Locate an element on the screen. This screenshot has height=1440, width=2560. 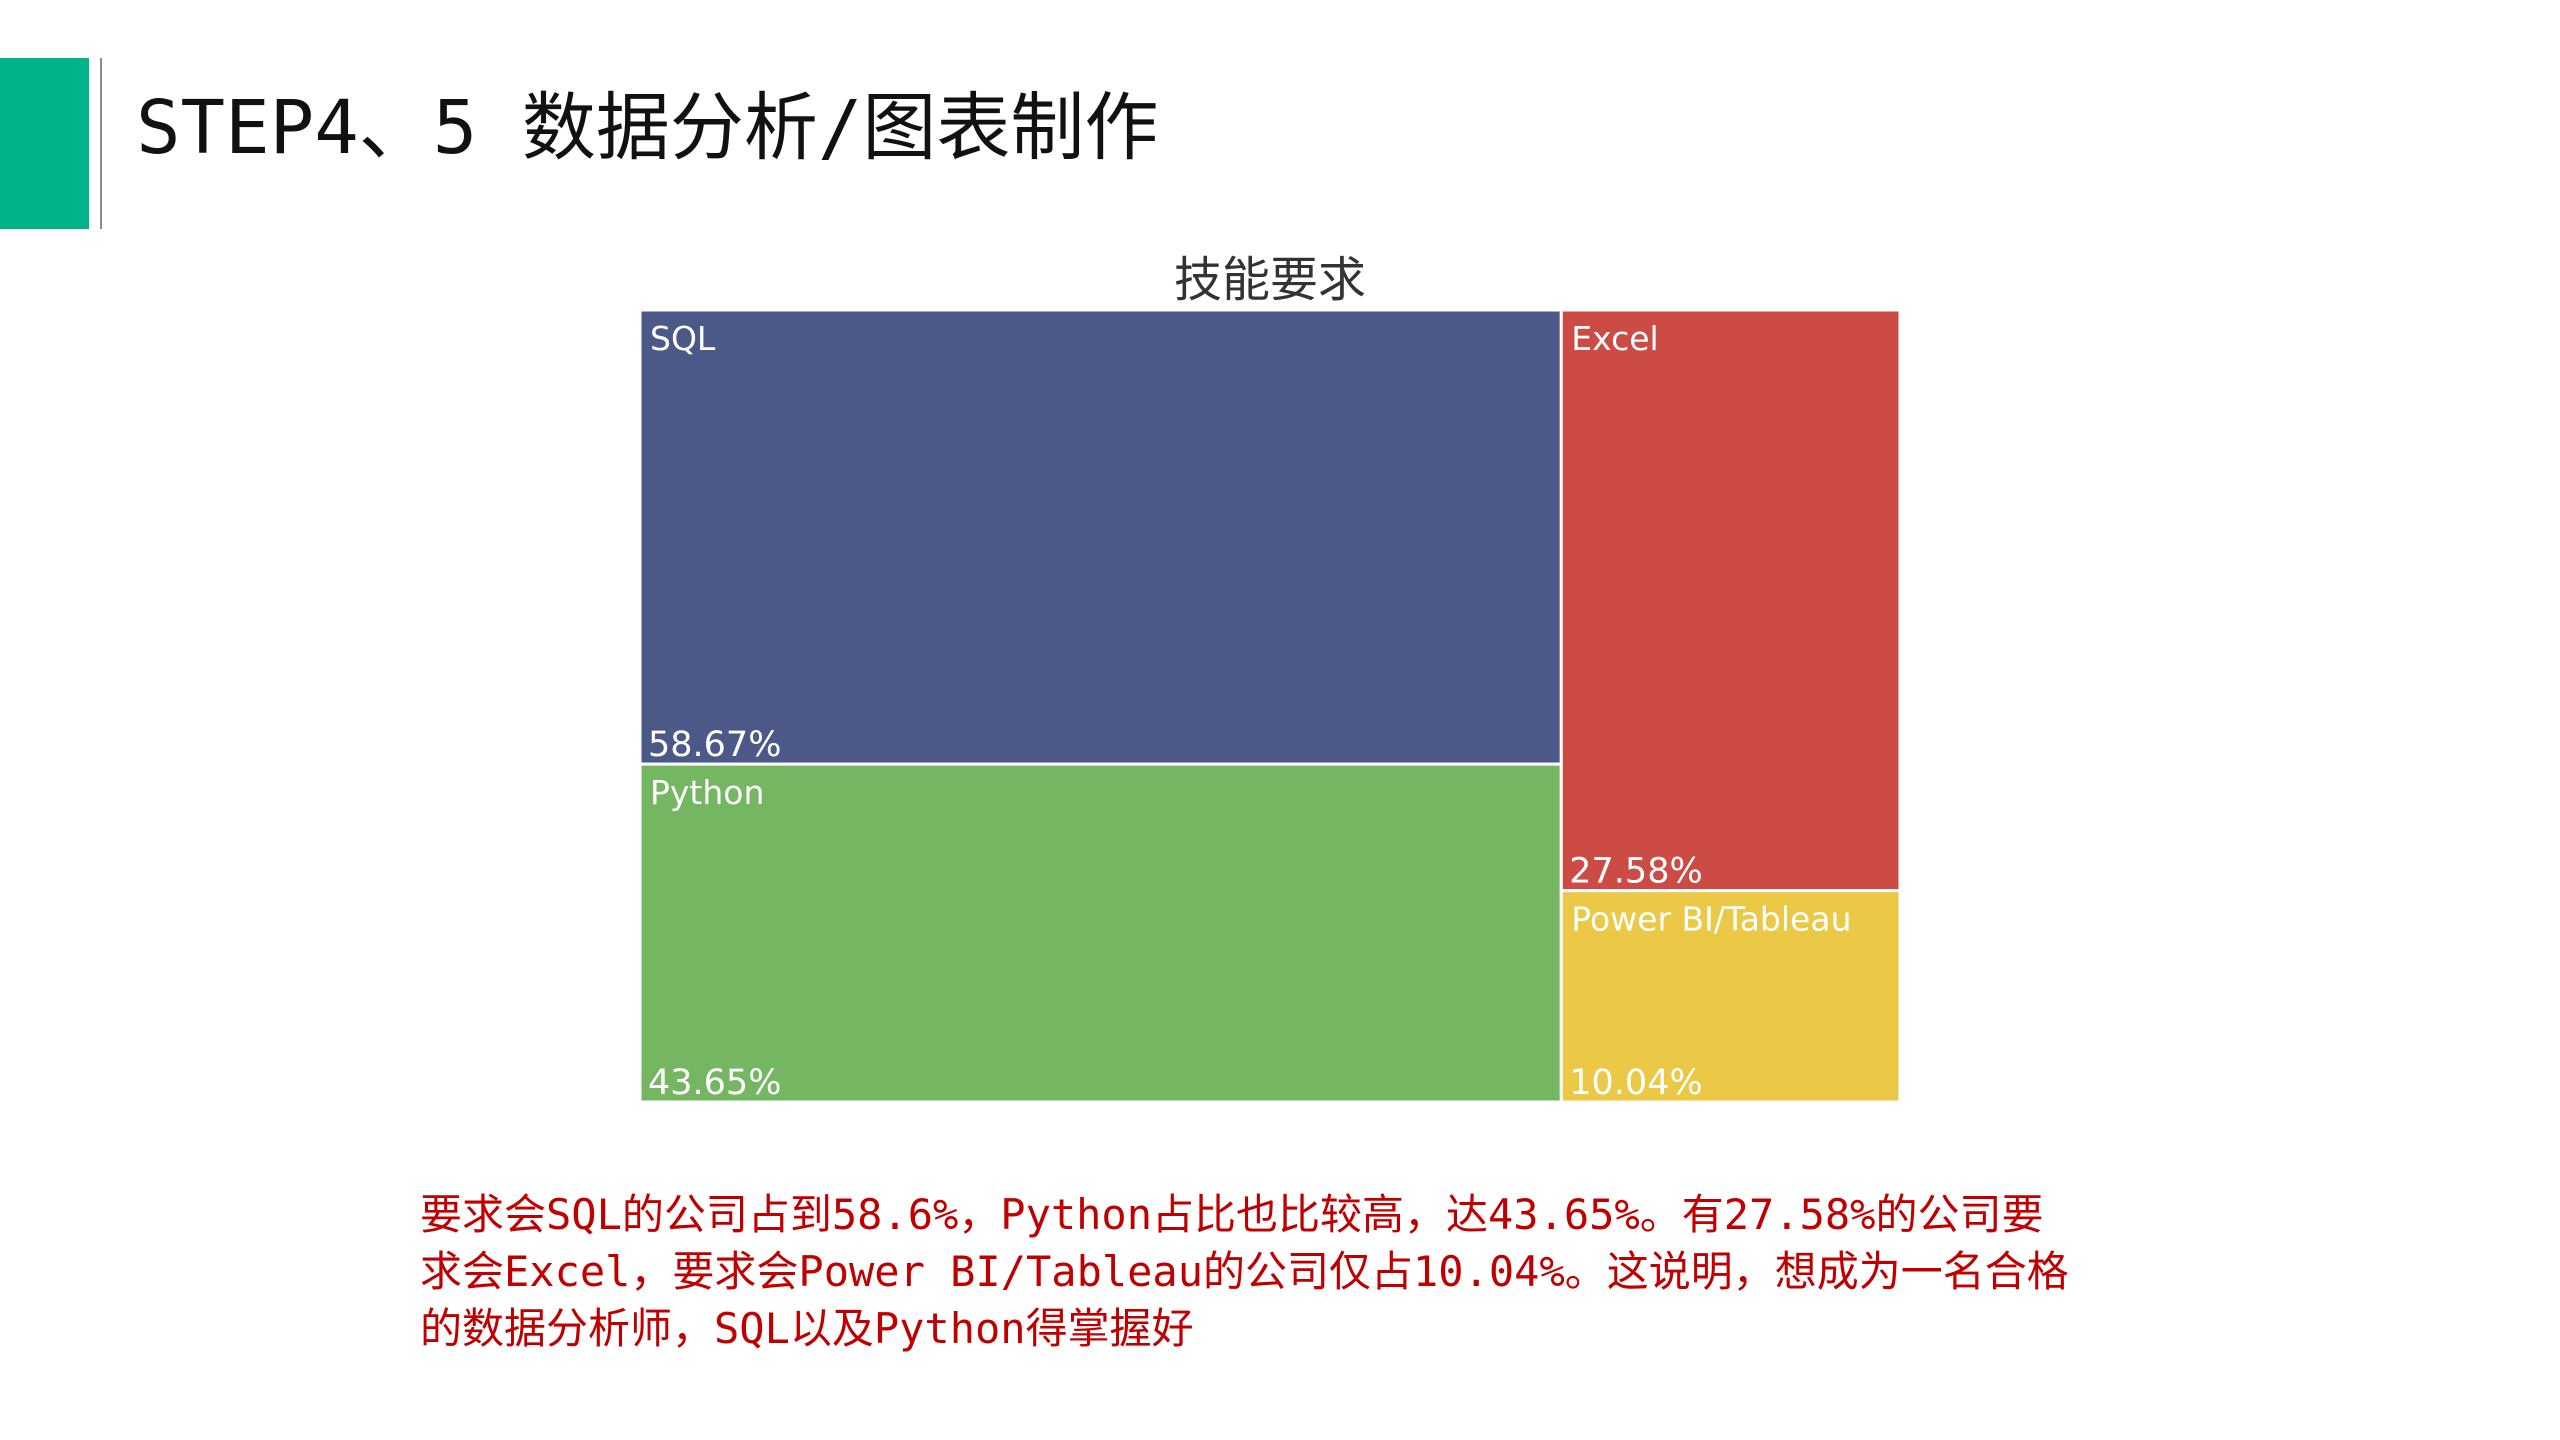
tile-excel: Excel 27.58% is located at coordinates (1729, 601).